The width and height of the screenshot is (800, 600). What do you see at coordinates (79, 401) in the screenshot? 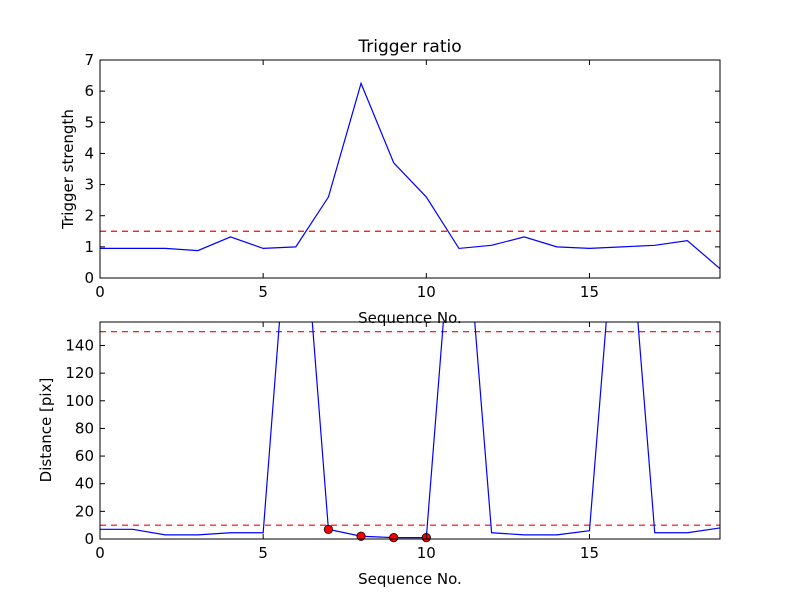
I see `y-tick-label: 100` at bounding box center [79, 401].